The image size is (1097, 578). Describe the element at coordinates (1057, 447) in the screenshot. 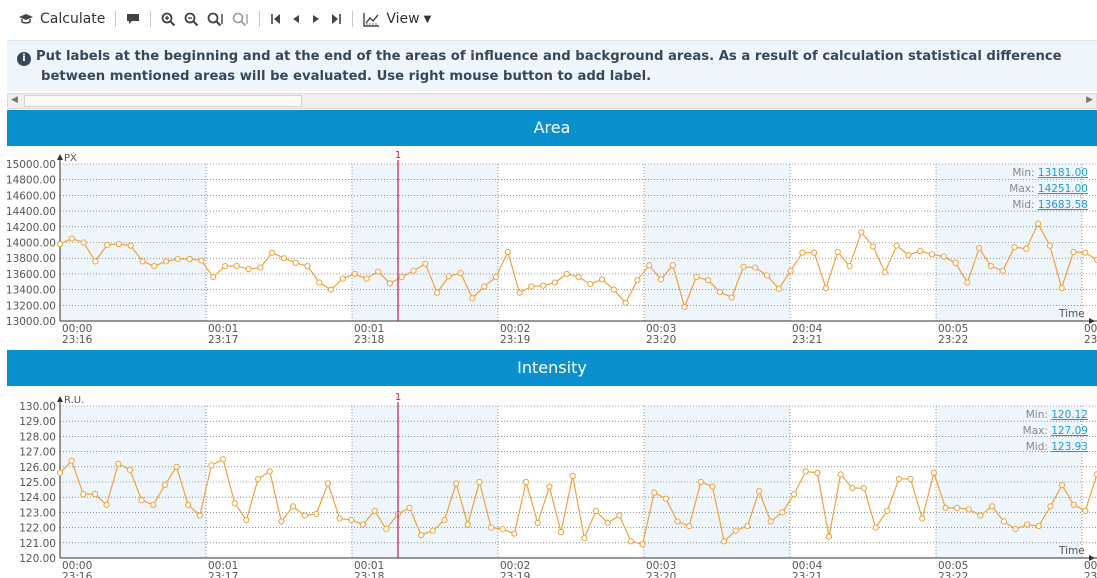

I see `stat-mid: Mid: 123.93` at that location.